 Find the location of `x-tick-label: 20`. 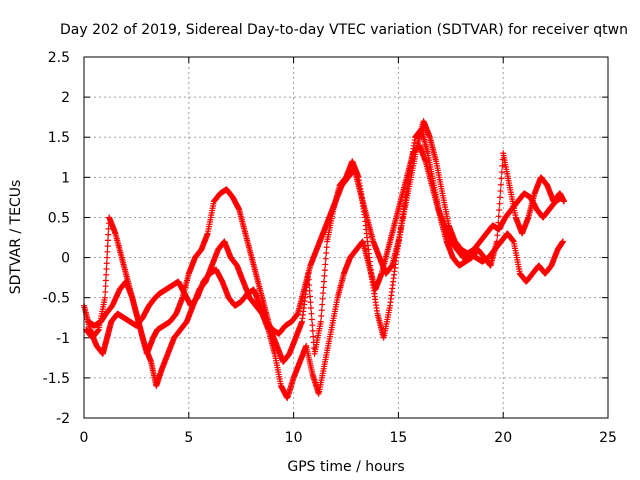

x-tick-label: 20 is located at coordinates (503, 438).